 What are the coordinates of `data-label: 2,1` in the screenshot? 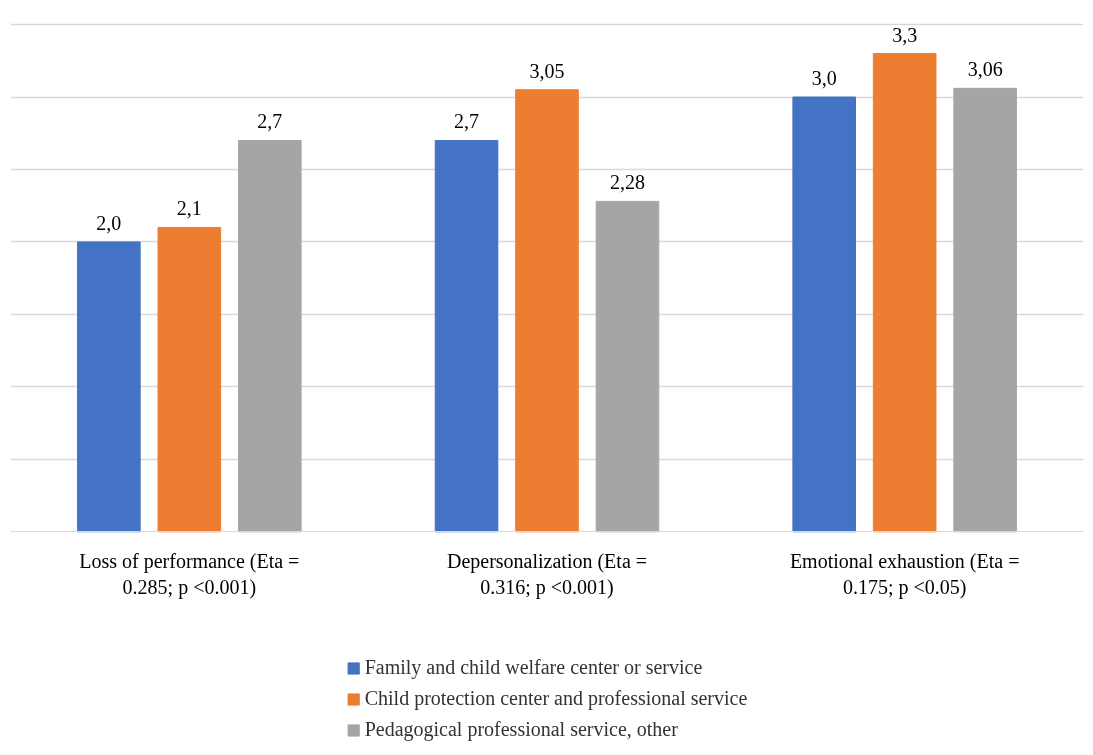 It's located at (189, 208).